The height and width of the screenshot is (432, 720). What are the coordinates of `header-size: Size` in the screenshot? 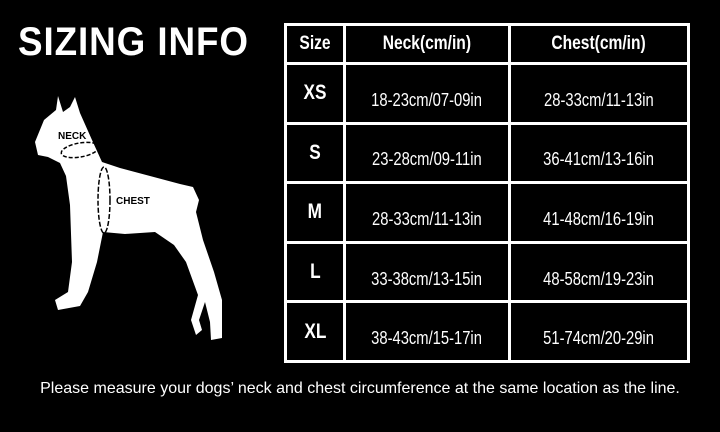 It's located at (315, 44).